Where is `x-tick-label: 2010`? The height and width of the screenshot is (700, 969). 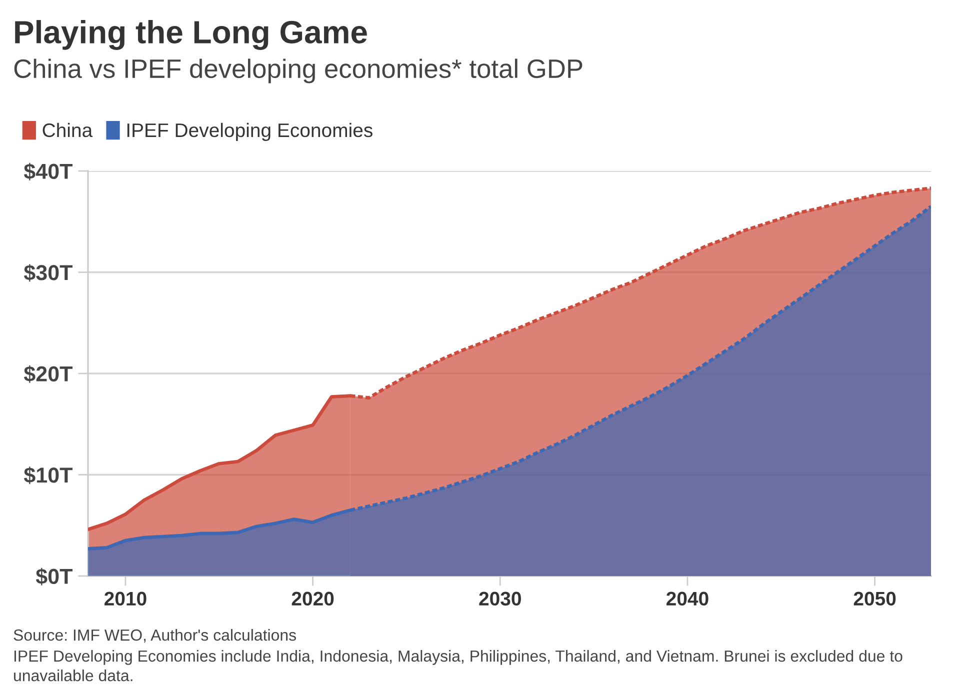 x-tick-label: 2010 is located at coordinates (125, 599).